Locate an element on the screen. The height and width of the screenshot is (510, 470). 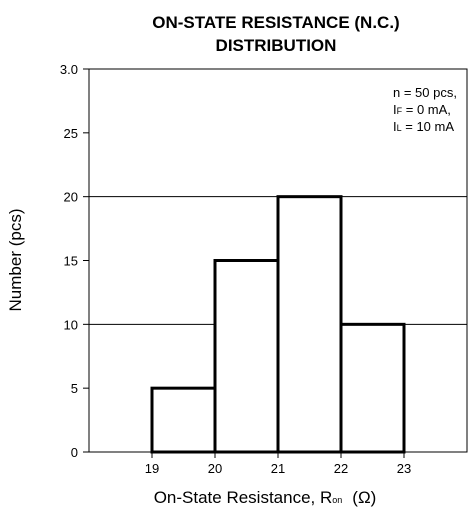
y-tick-label: 20 is located at coordinates (71, 197).